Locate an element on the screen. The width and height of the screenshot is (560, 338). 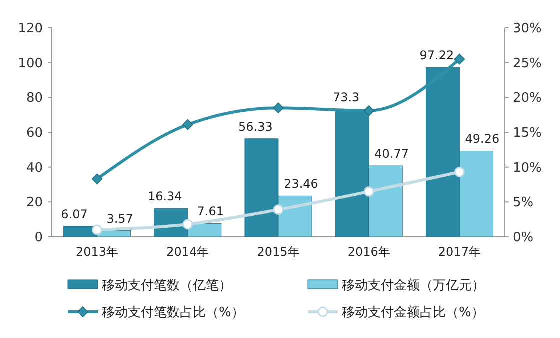
y-tick-label: 40 is located at coordinates (34, 168).